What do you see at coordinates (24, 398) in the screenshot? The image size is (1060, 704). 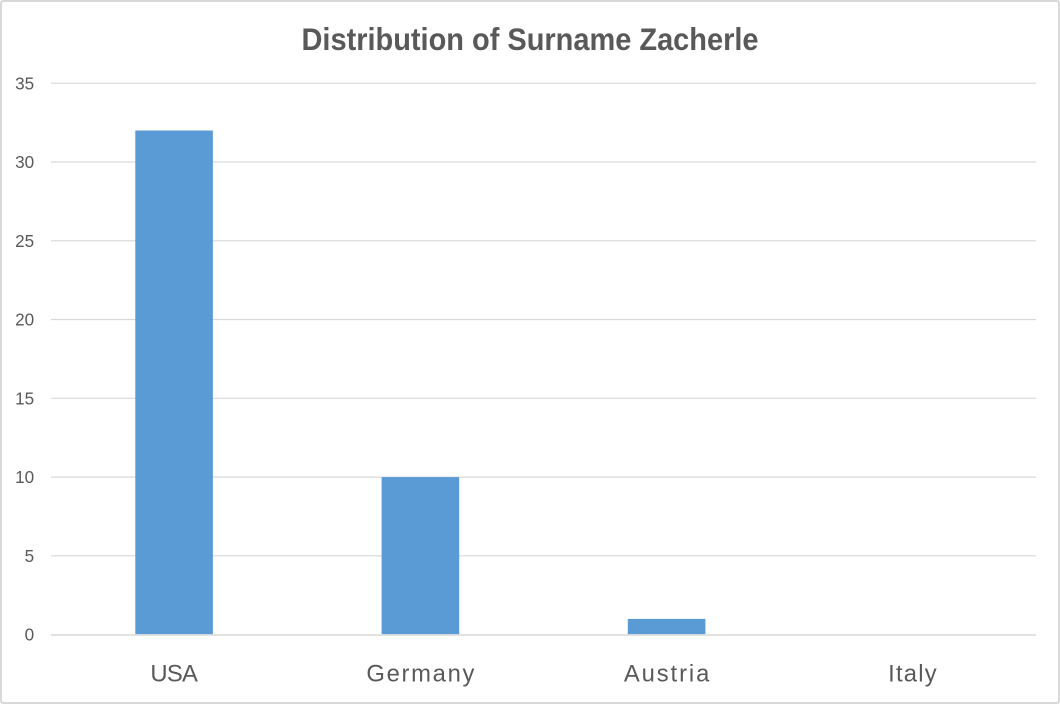 I see `svg-text: 15` at bounding box center [24, 398].